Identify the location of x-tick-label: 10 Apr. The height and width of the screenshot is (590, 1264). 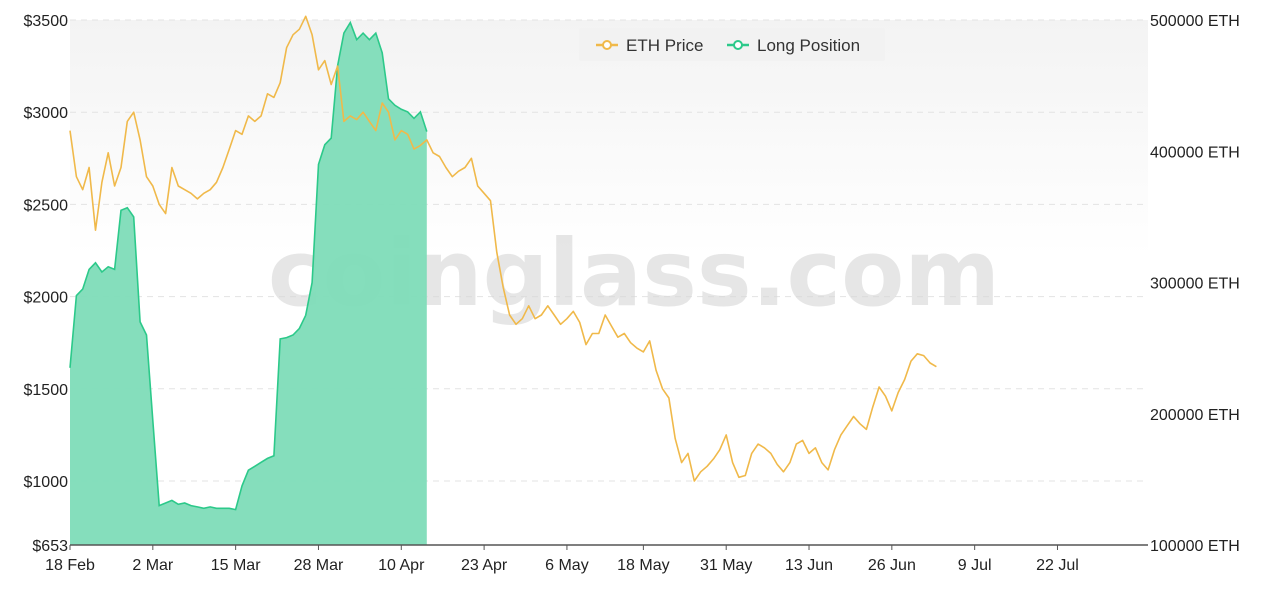
(401, 565).